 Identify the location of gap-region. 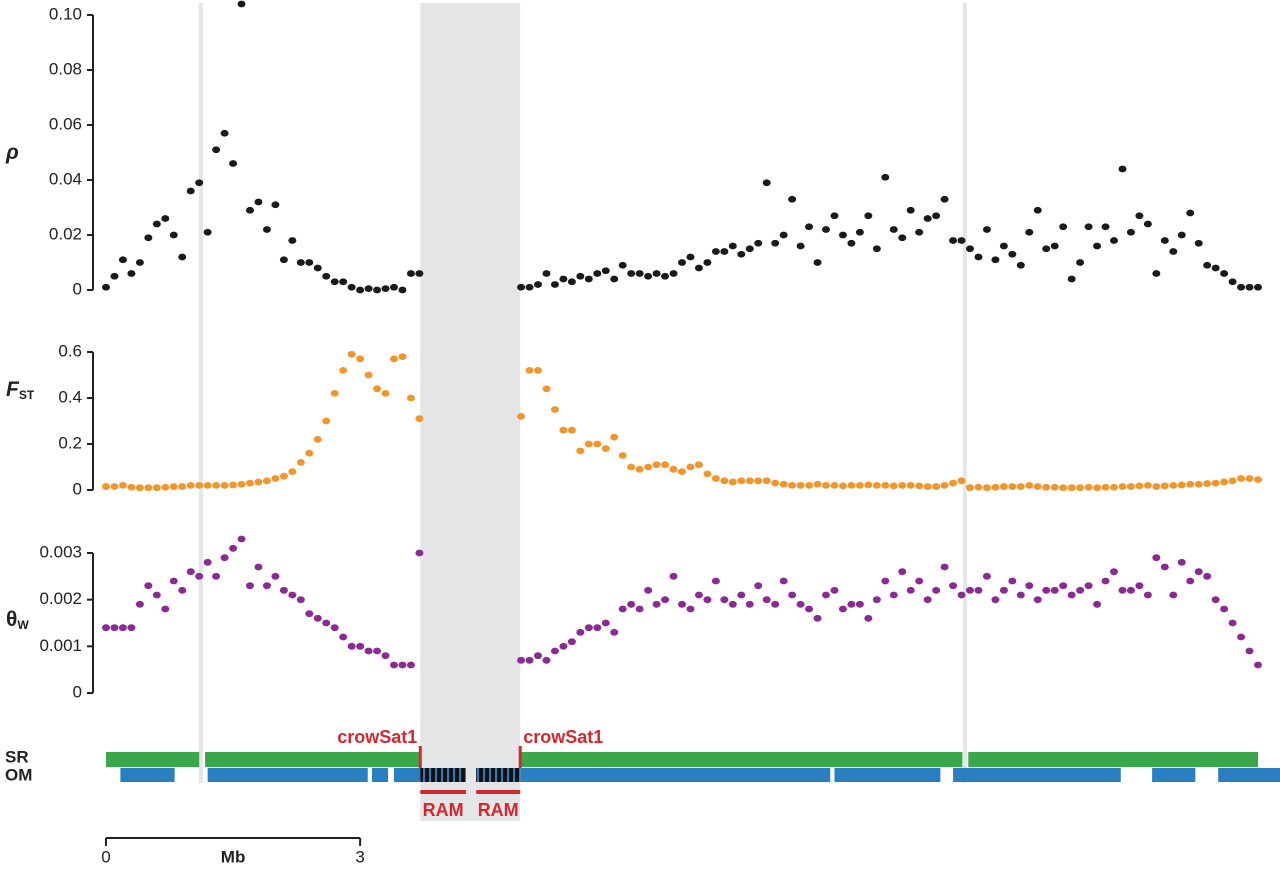
(470, 412).